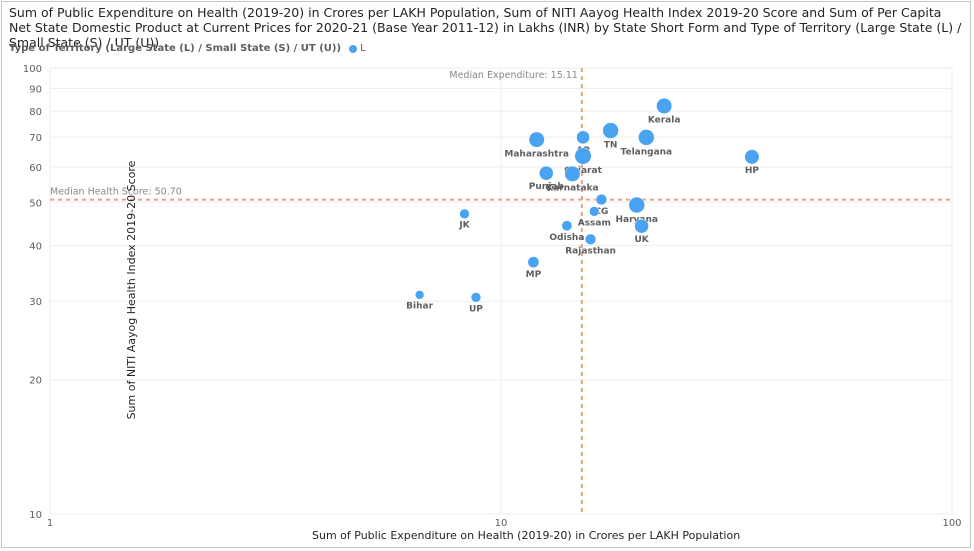  I want to click on data-label: JK, so click(464, 226).